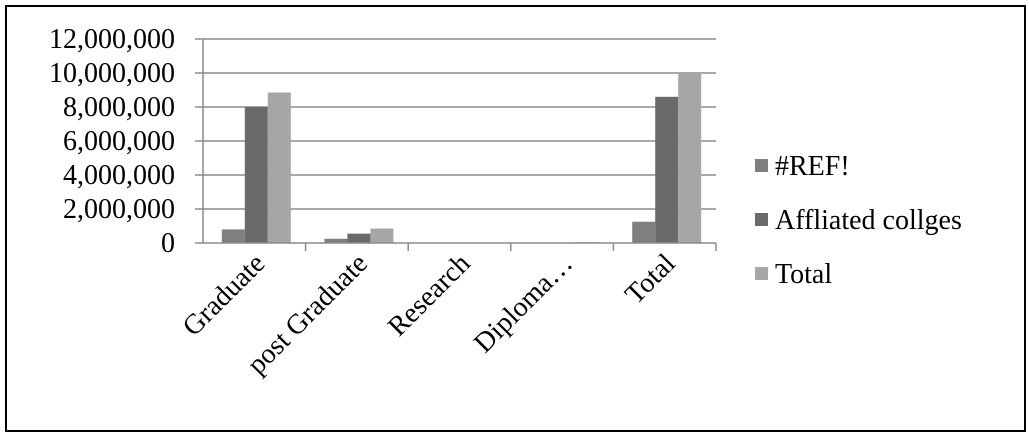  What do you see at coordinates (119, 107) in the screenshot?
I see `y-tick-label: 8,000,000` at bounding box center [119, 107].